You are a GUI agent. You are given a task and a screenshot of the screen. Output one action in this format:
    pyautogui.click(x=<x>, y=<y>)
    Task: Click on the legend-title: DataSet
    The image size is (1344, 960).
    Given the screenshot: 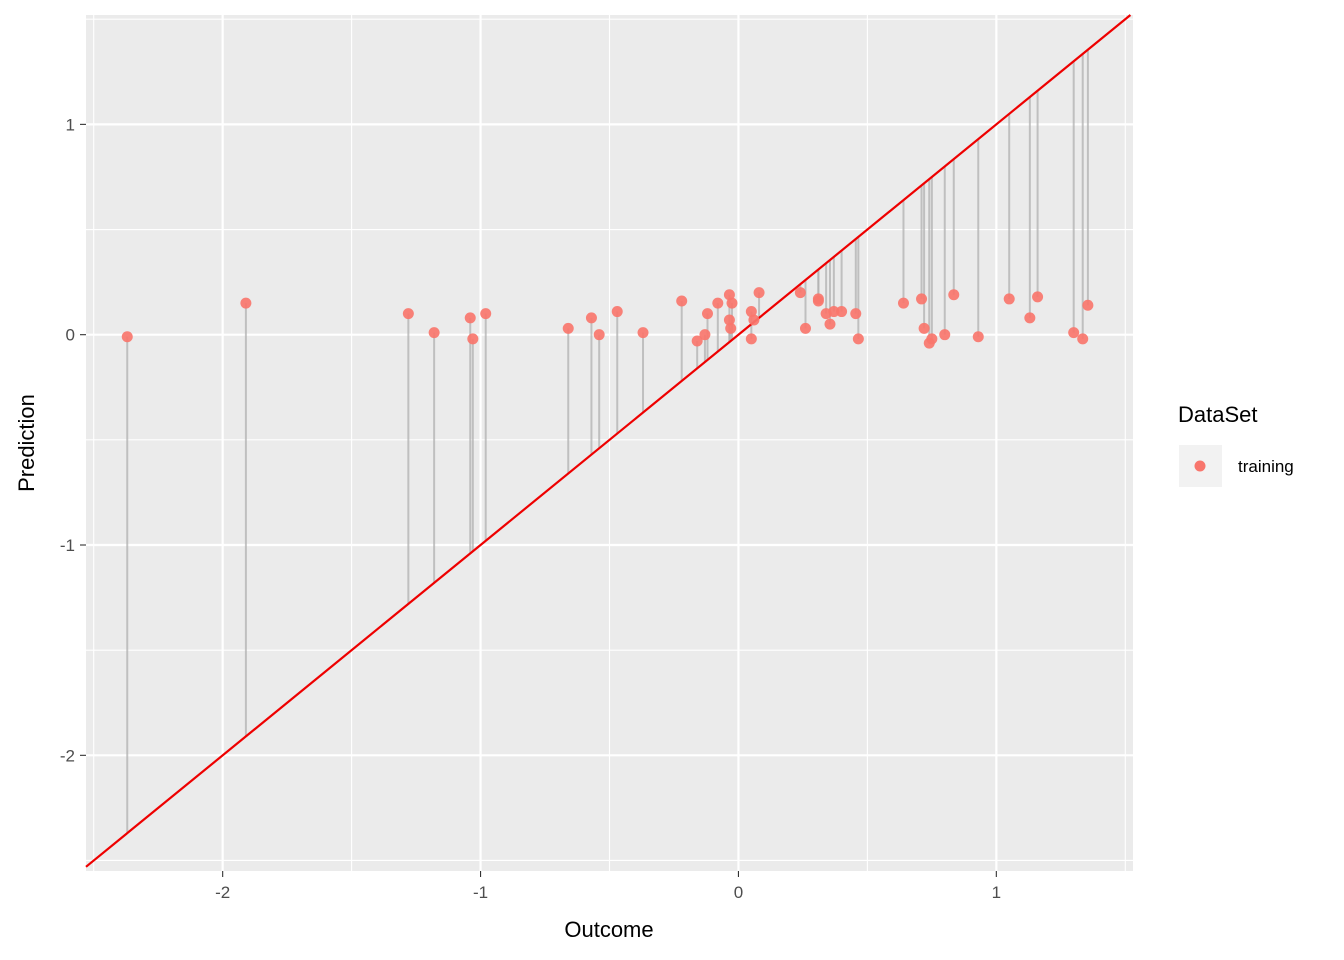 What is the action you would take?
    pyautogui.click(x=1218, y=414)
    